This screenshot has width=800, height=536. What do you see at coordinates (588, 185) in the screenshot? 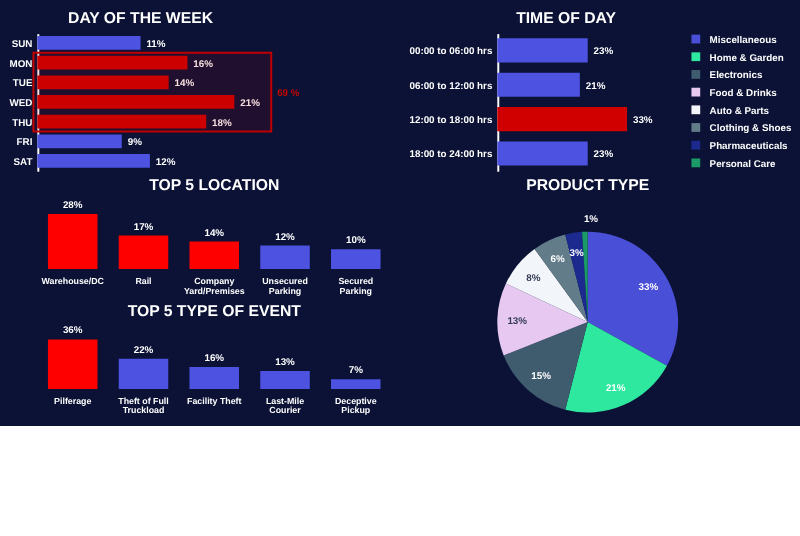
I see `text: PRODUCT TYPE` at bounding box center [588, 185].